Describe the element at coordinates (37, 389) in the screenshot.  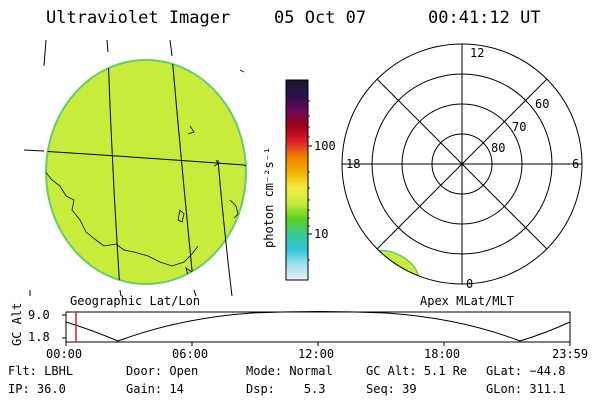
I see `info-ip: IP: 36.0` at that location.